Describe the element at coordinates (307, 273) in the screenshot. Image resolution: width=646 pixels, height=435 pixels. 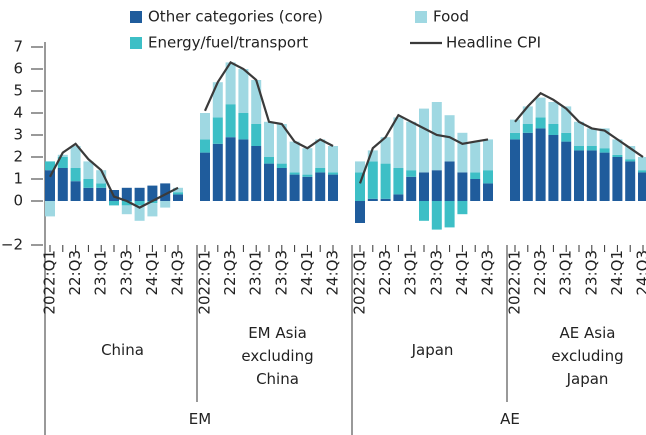
I see `x-tick-label: 24:Q1` at that location.